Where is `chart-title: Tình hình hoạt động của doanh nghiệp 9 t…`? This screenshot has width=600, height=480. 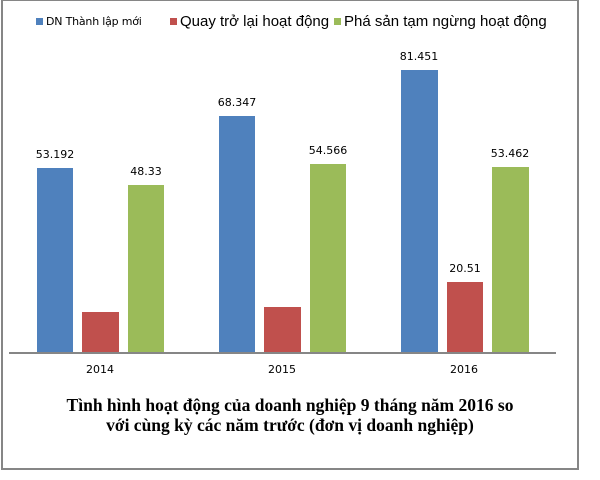 chart-title: Tình hình hoạt động của doanh nghiệp 9 t… is located at coordinates (290, 415).